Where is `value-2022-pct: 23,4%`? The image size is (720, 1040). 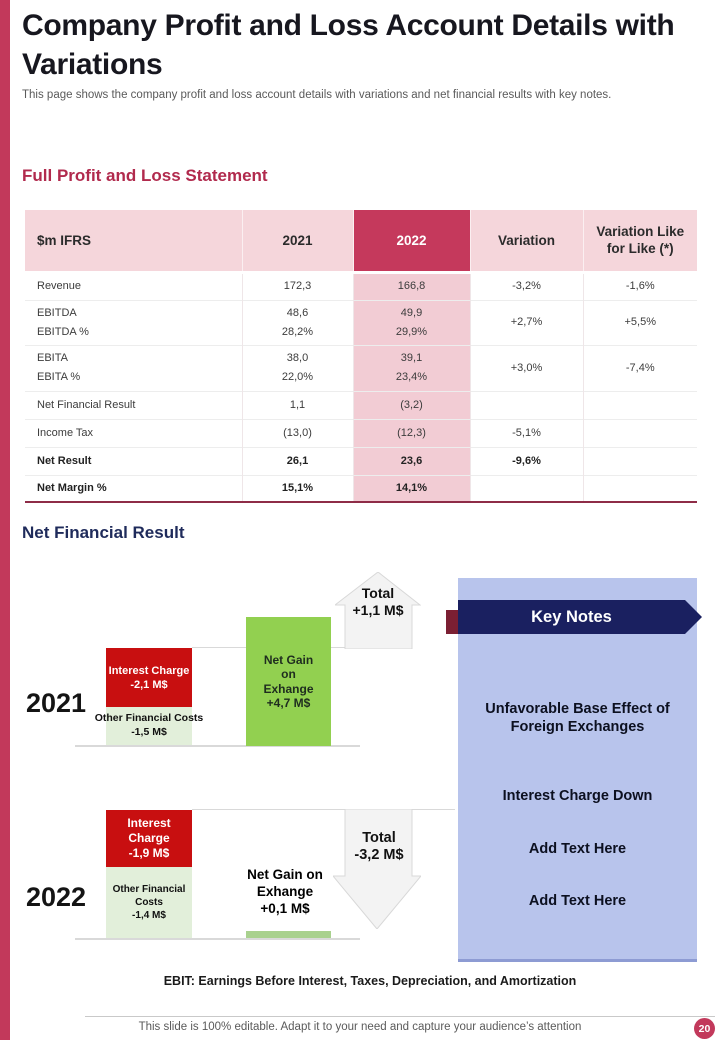
value-2022-pct: 23,4% is located at coordinates (411, 377).